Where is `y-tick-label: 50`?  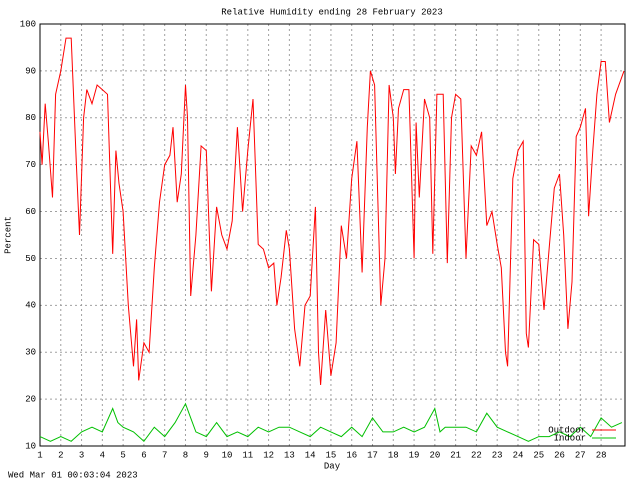
y-tick-label: 50 is located at coordinates (30, 259).